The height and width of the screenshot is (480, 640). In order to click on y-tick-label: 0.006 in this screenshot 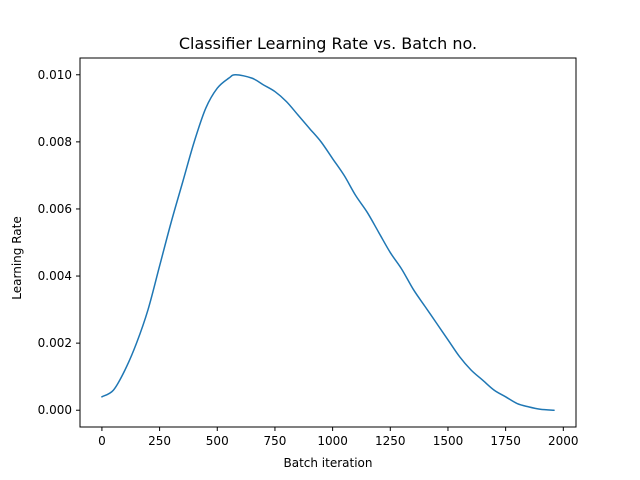, I will do `click(55, 209)`.